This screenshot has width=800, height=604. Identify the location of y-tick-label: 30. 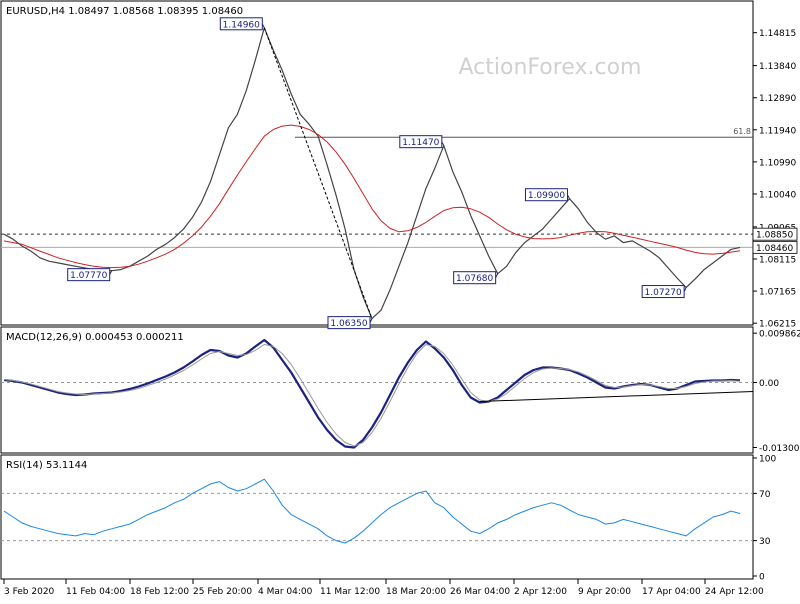
(765, 542).